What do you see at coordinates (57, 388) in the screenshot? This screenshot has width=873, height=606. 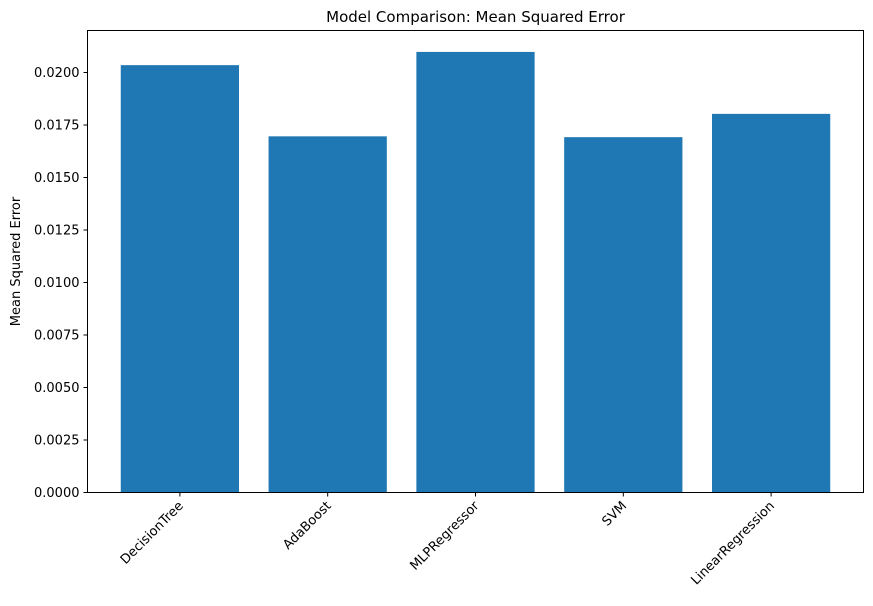 I see `y-tick-label: 0.0050` at bounding box center [57, 388].